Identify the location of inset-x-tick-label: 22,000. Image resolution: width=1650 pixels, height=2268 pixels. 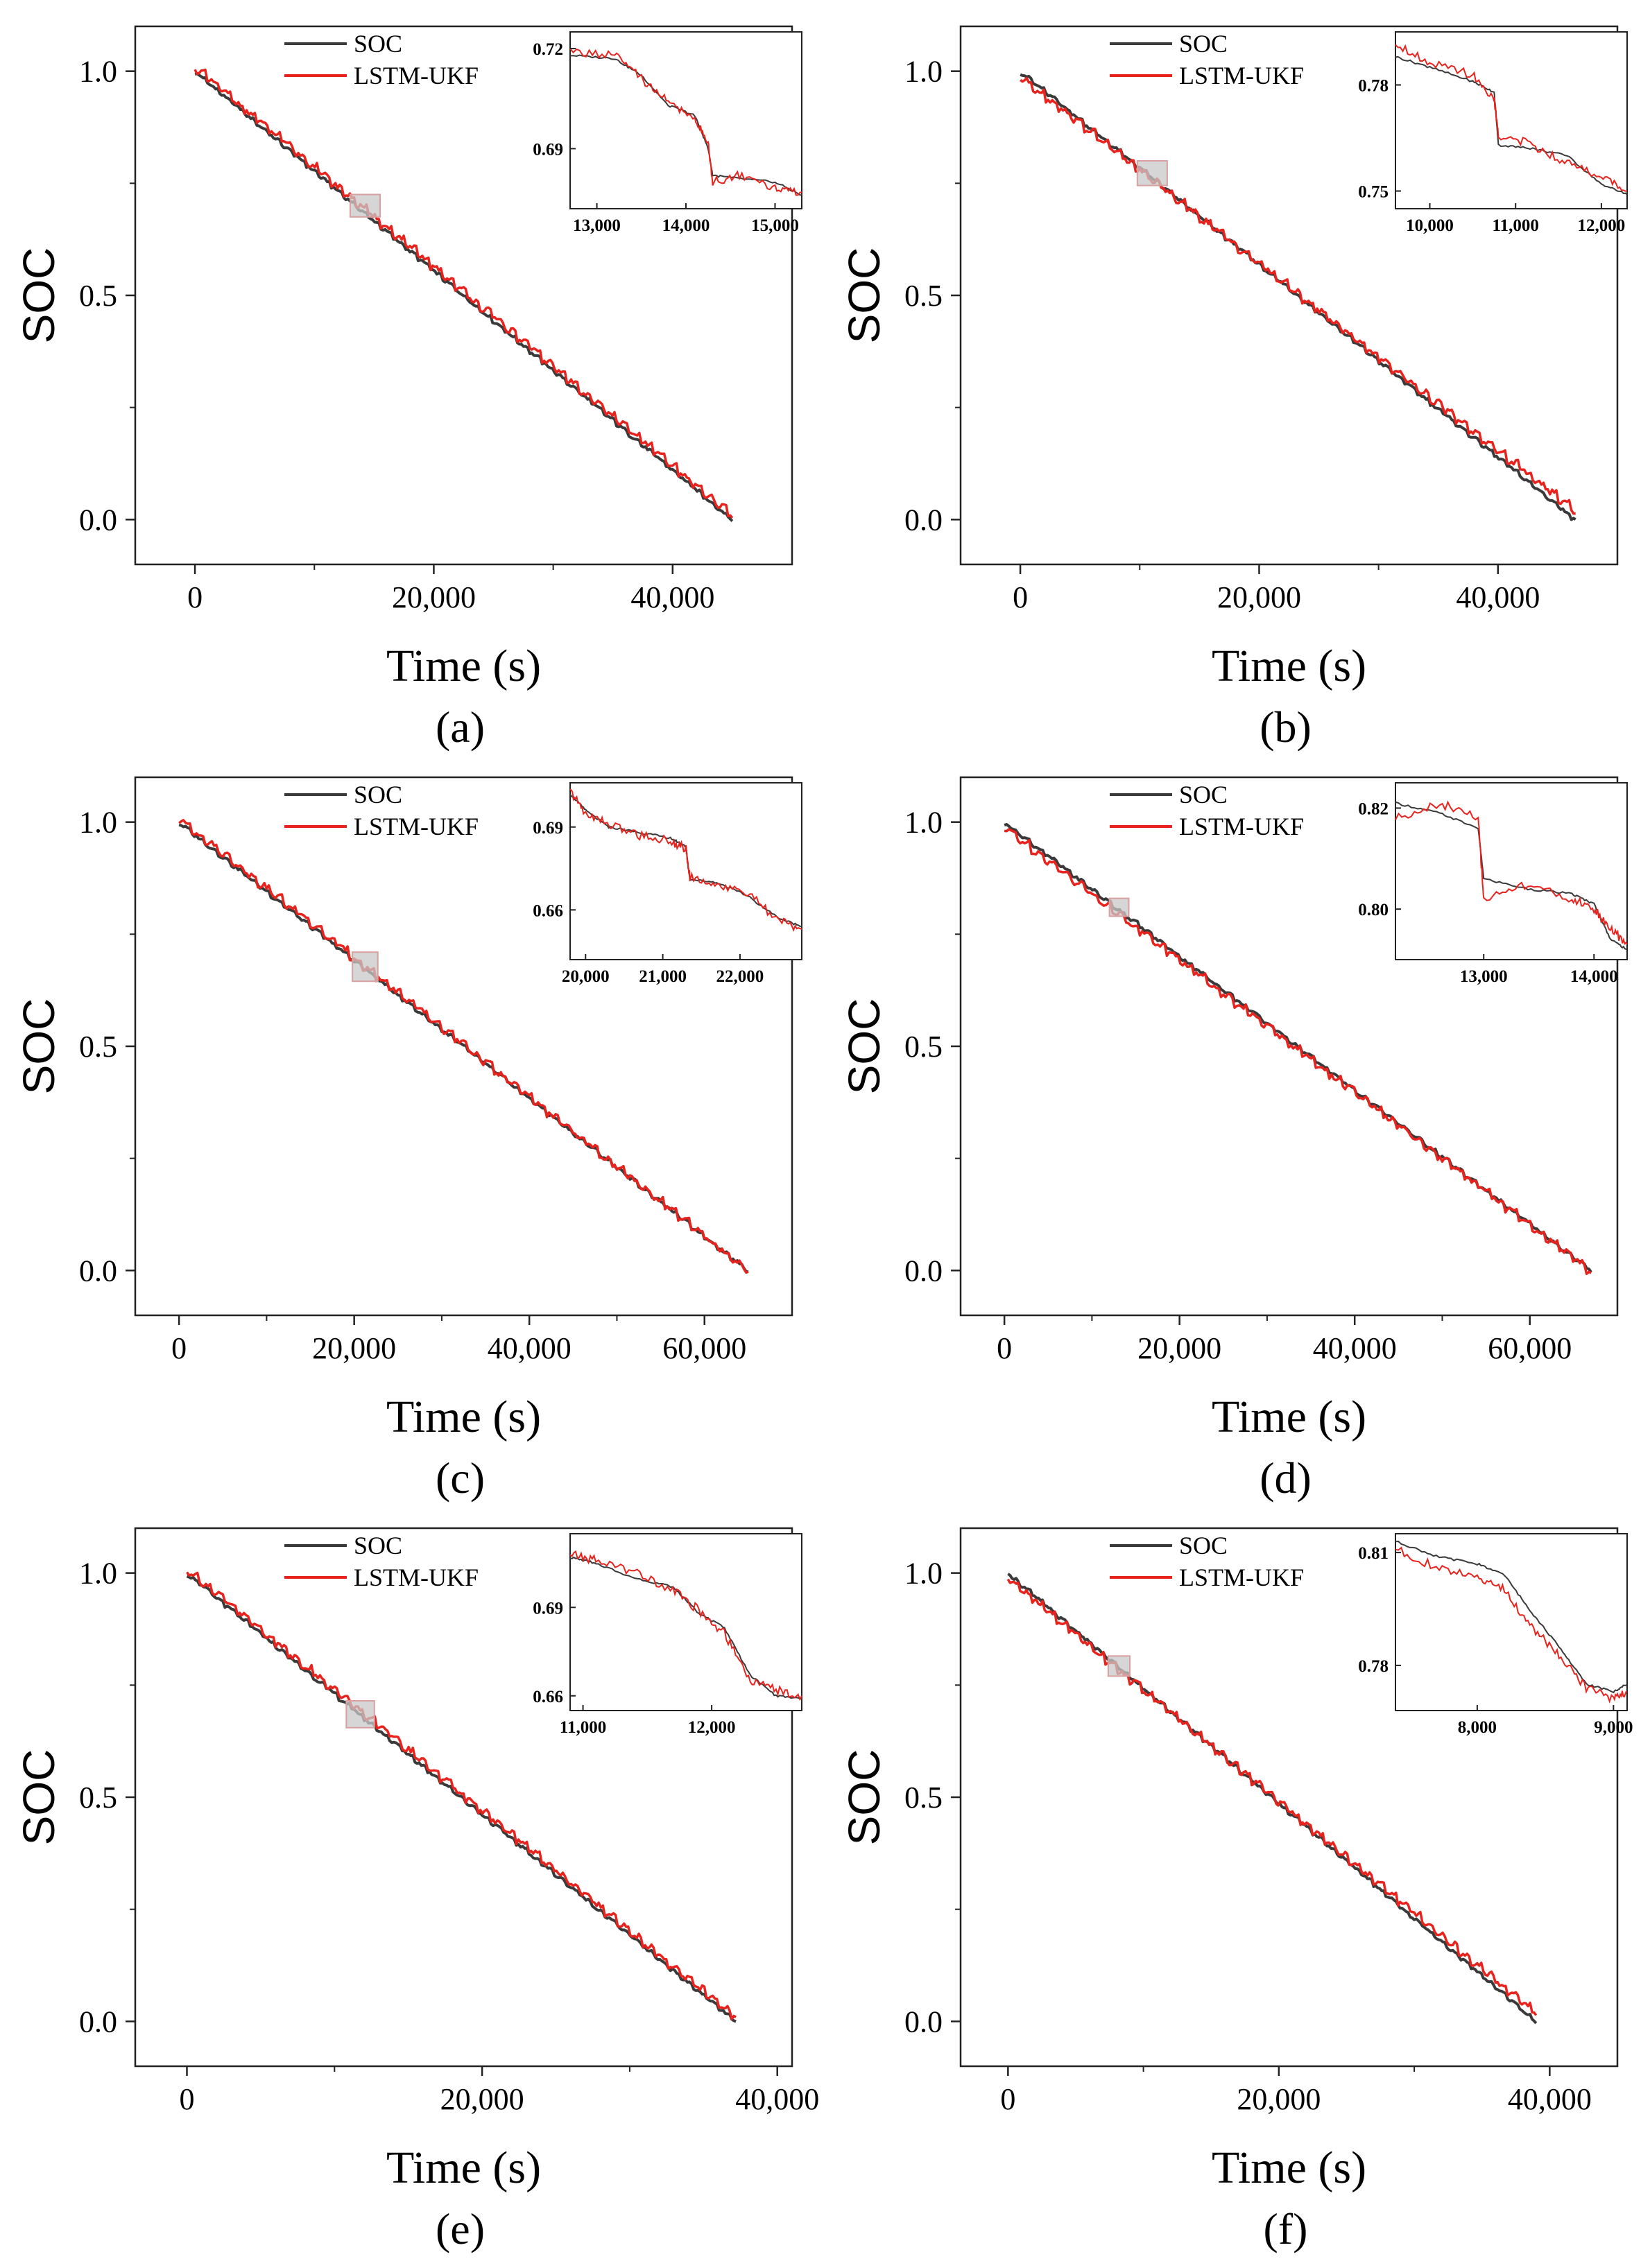
(740, 976).